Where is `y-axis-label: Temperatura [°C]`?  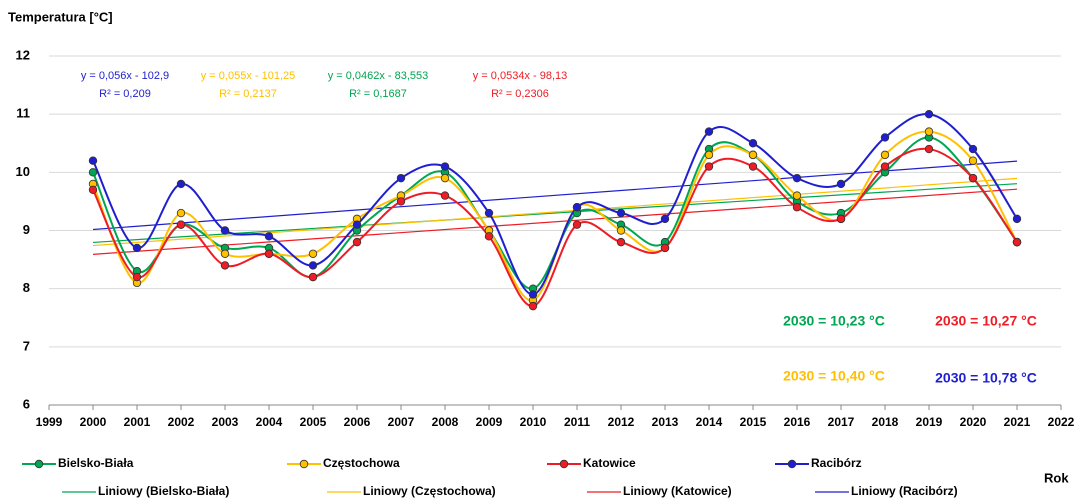 y-axis-label: Temperatura [°C] is located at coordinates (60, 16).